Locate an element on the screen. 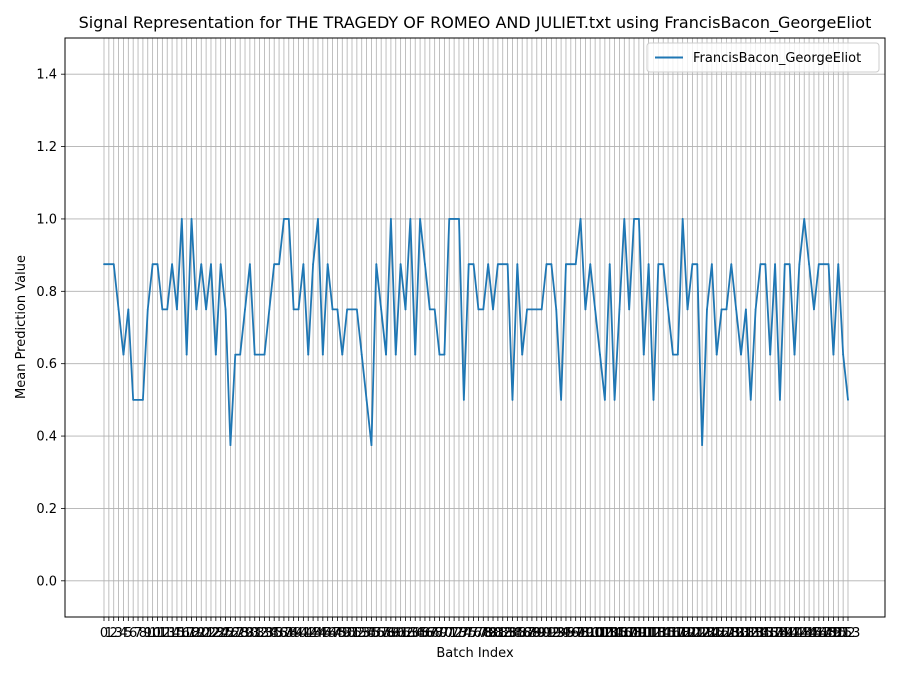  x-tick-label: 110 is located at coordinates (638, 633).